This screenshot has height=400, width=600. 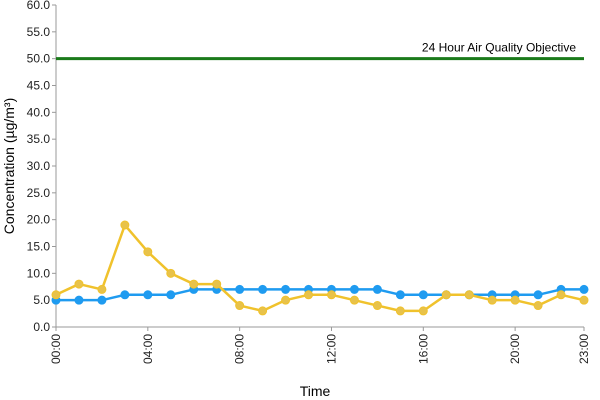 I want to click on y-tick-label: 20.0, so click(x=39, y=220).